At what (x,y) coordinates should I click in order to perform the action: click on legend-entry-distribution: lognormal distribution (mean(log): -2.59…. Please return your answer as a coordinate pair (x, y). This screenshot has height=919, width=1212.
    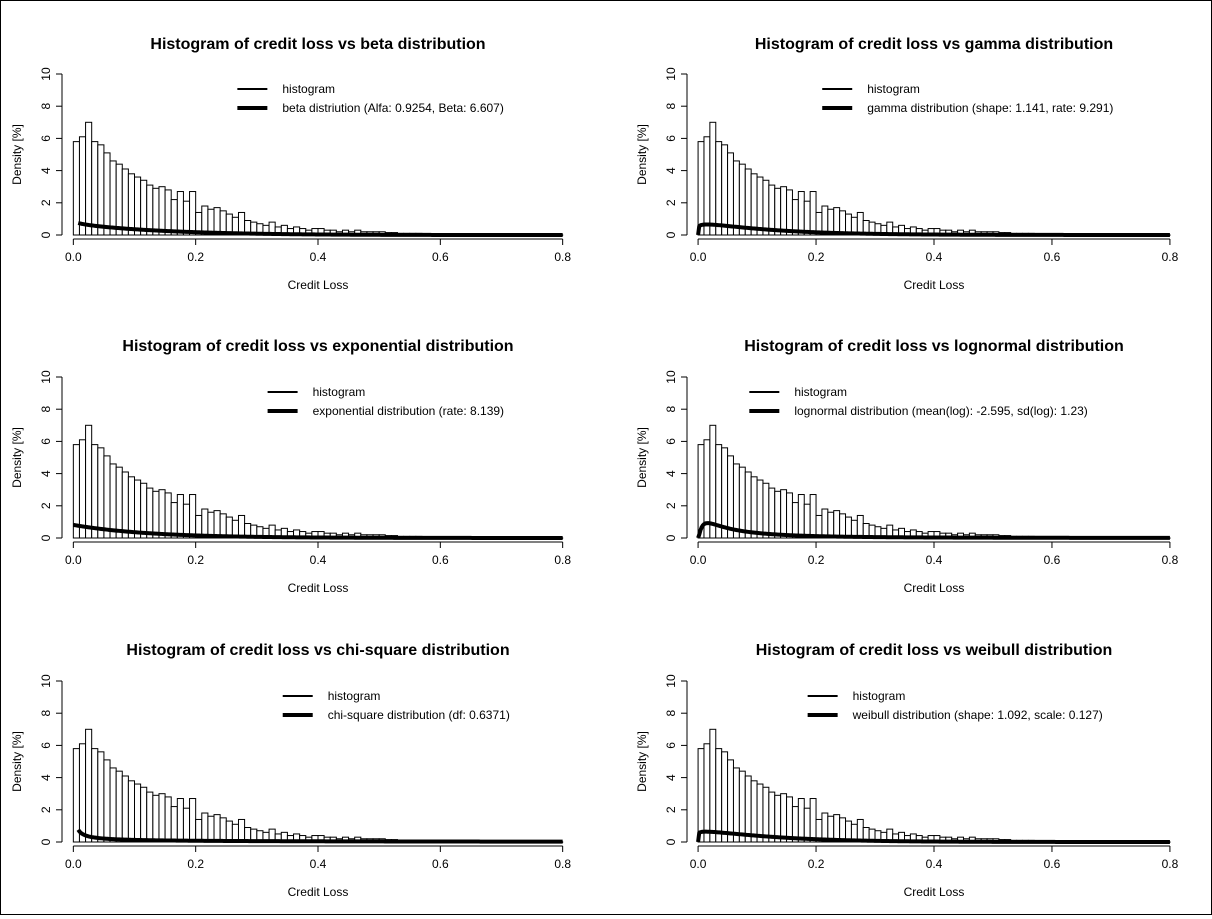
    Looking at the image, I should click on (940, 411).